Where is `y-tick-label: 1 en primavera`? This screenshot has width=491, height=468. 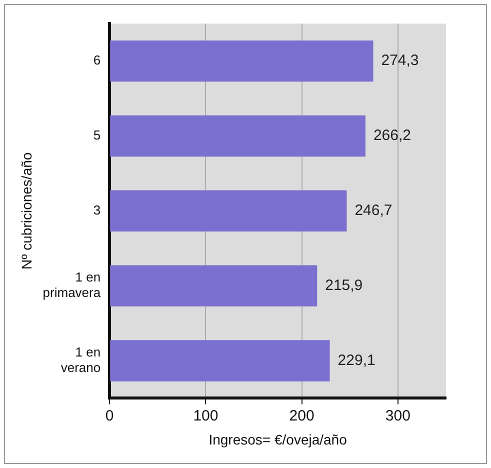 y-tick-label: 1 en primavera is located at coordinates (72, 285).